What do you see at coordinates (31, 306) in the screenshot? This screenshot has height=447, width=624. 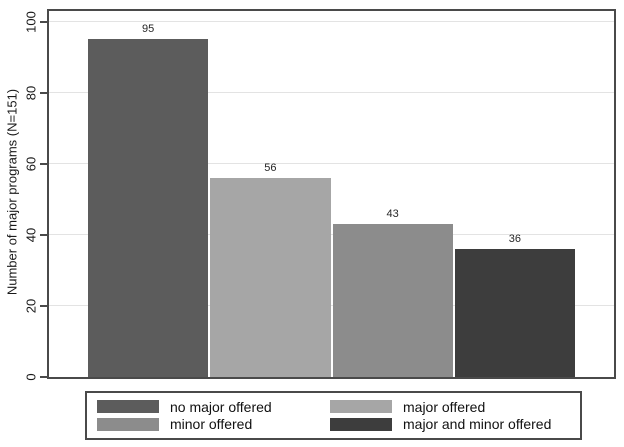 I see `y-tick-label-20: 20` at bounding box center [31, 306].